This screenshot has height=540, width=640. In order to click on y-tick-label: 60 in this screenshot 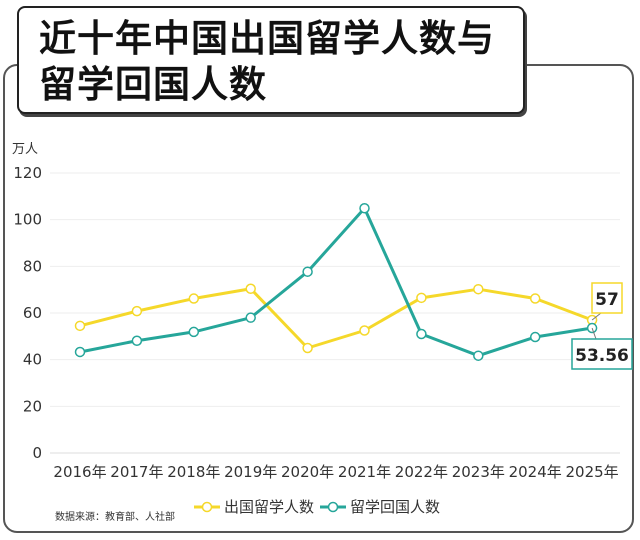, I will do `click(32, 313)`.